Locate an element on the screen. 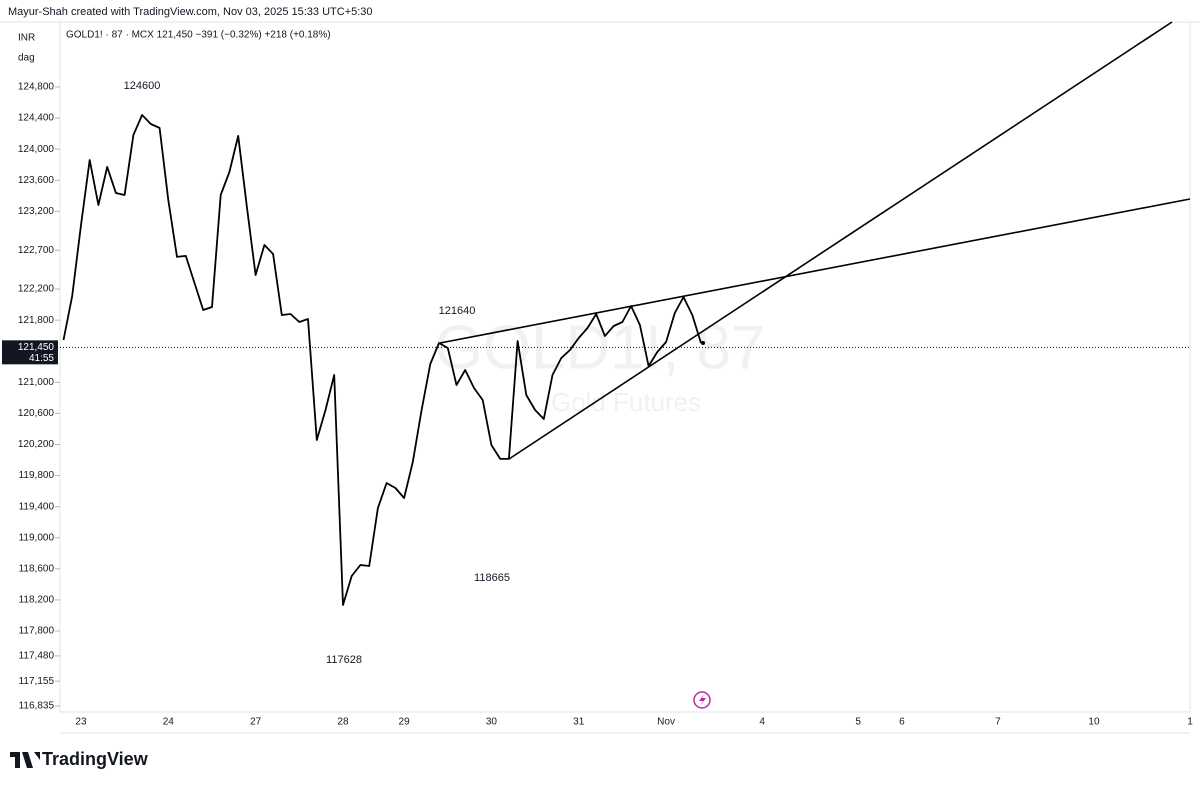 This screenshot has width=1200, height=785. footer: TradingView is located at coordinates (95, 759).